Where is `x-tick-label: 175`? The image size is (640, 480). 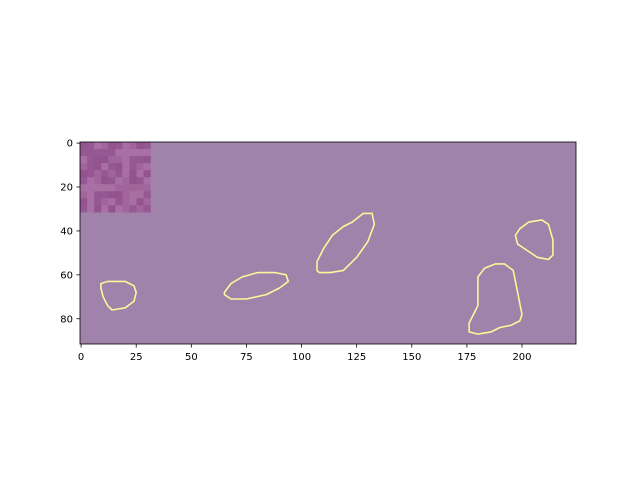
x-tick-label: 175 is located at coordinates (466, 357).